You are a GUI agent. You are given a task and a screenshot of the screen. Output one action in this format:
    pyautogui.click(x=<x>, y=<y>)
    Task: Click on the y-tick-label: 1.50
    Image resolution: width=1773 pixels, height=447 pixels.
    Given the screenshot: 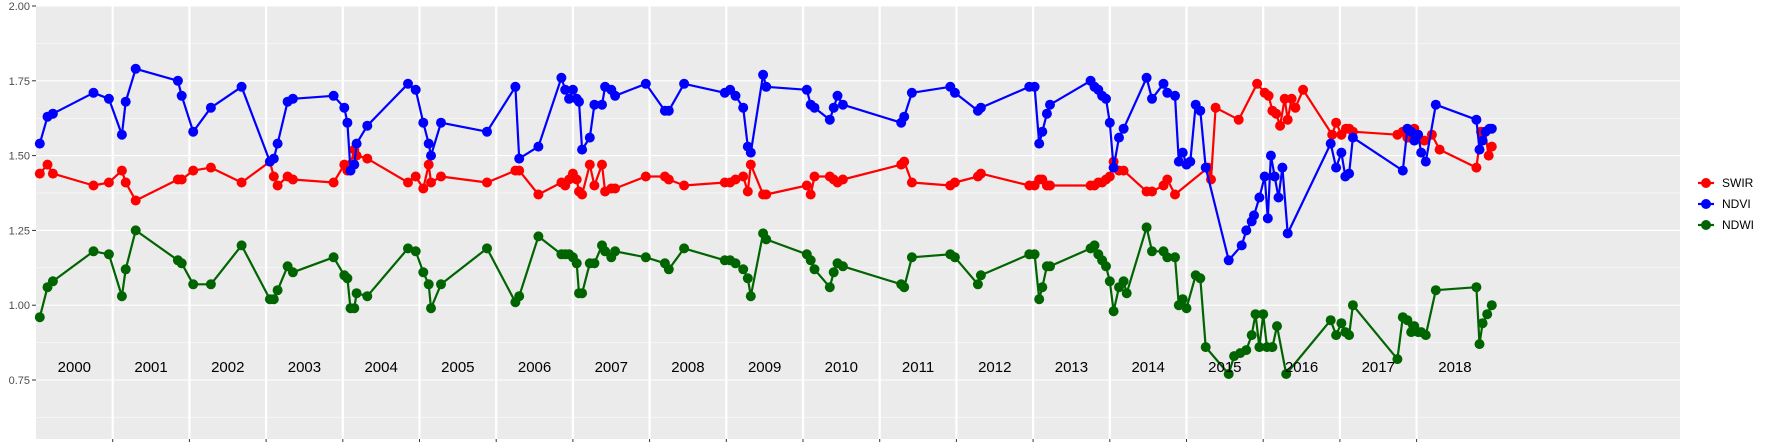 What is the action you would take?
    pyautogui.click(x=19, y=157)
    